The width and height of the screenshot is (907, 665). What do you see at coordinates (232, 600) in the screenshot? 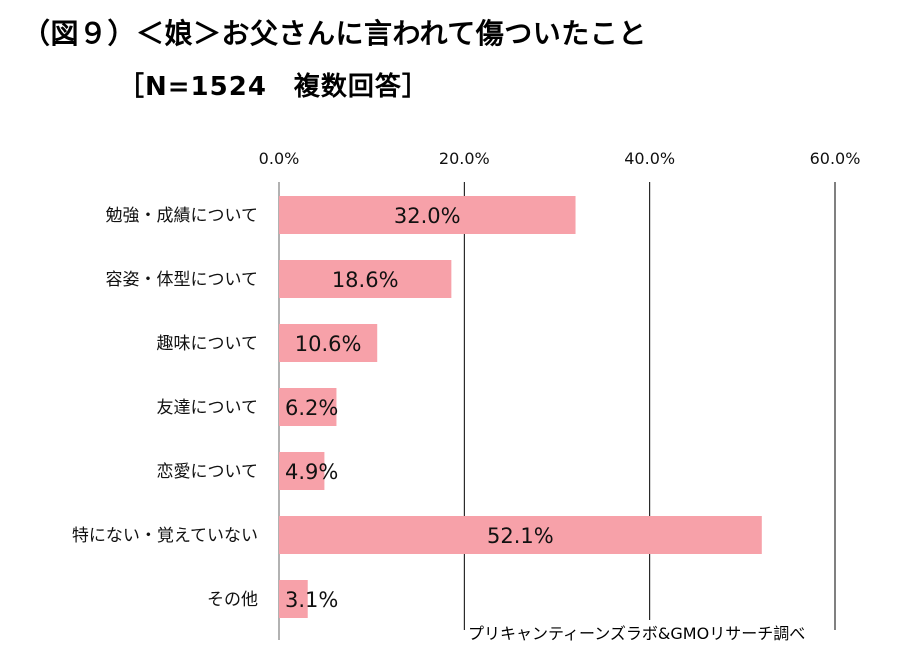
I see `category-label-6: その他` at bounding box center [232, 600].